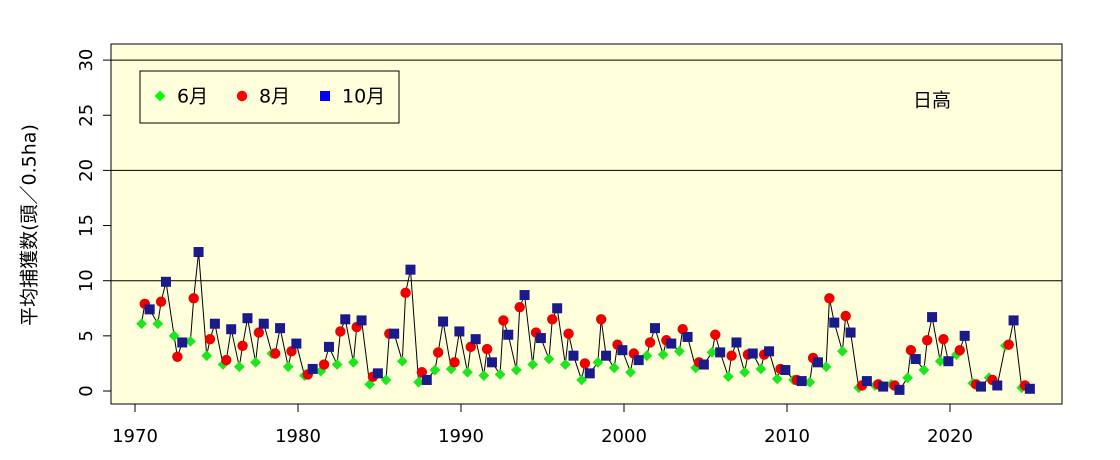 Image resolution: width=1120 pixels, height=460 pixels. Describe the element at coordinates (86, 225) in the screenshot. I see `y-tick-label: 15` at that location.